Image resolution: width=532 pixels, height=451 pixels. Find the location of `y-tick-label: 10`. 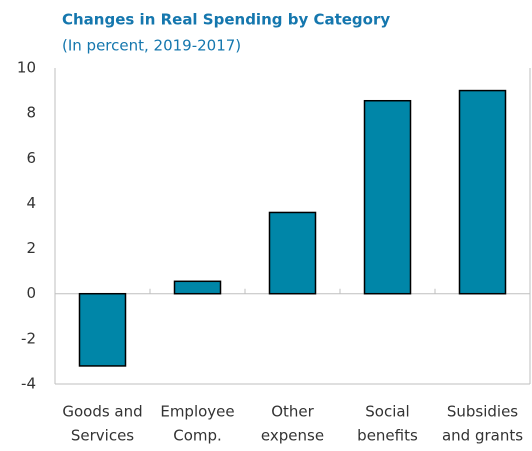

y-tick-label: 10 is located at coordinates (26, 68).